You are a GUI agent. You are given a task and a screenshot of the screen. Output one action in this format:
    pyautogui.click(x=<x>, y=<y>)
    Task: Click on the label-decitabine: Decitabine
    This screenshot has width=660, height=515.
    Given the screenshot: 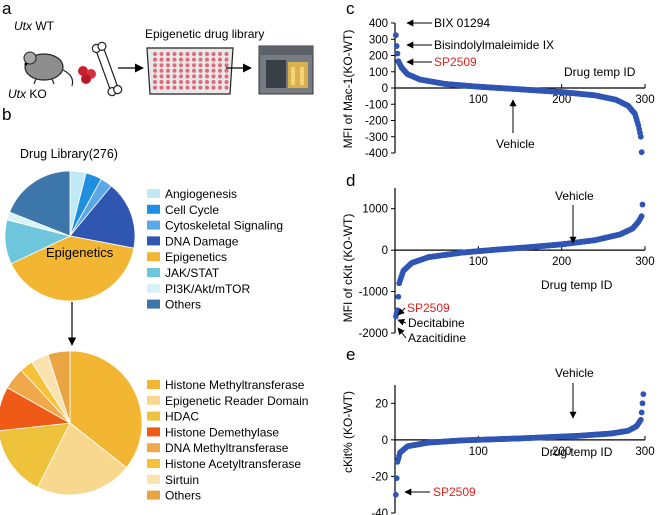 What is the action you would take?
    pyautogui.click(x=436, y=323)
    